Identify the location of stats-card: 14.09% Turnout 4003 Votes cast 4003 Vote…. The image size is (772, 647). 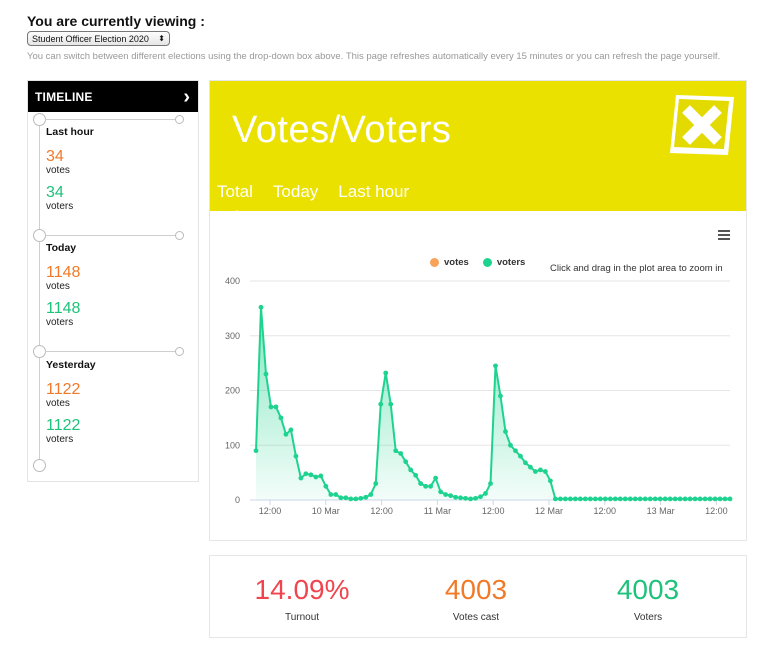
(478, 596).